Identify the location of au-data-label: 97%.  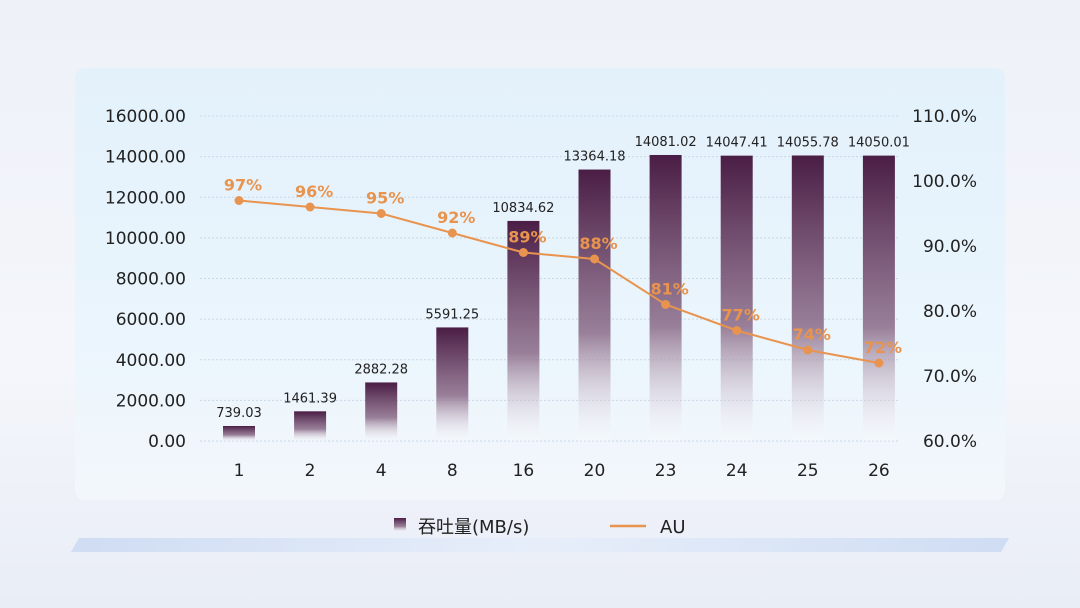
(243, 185).